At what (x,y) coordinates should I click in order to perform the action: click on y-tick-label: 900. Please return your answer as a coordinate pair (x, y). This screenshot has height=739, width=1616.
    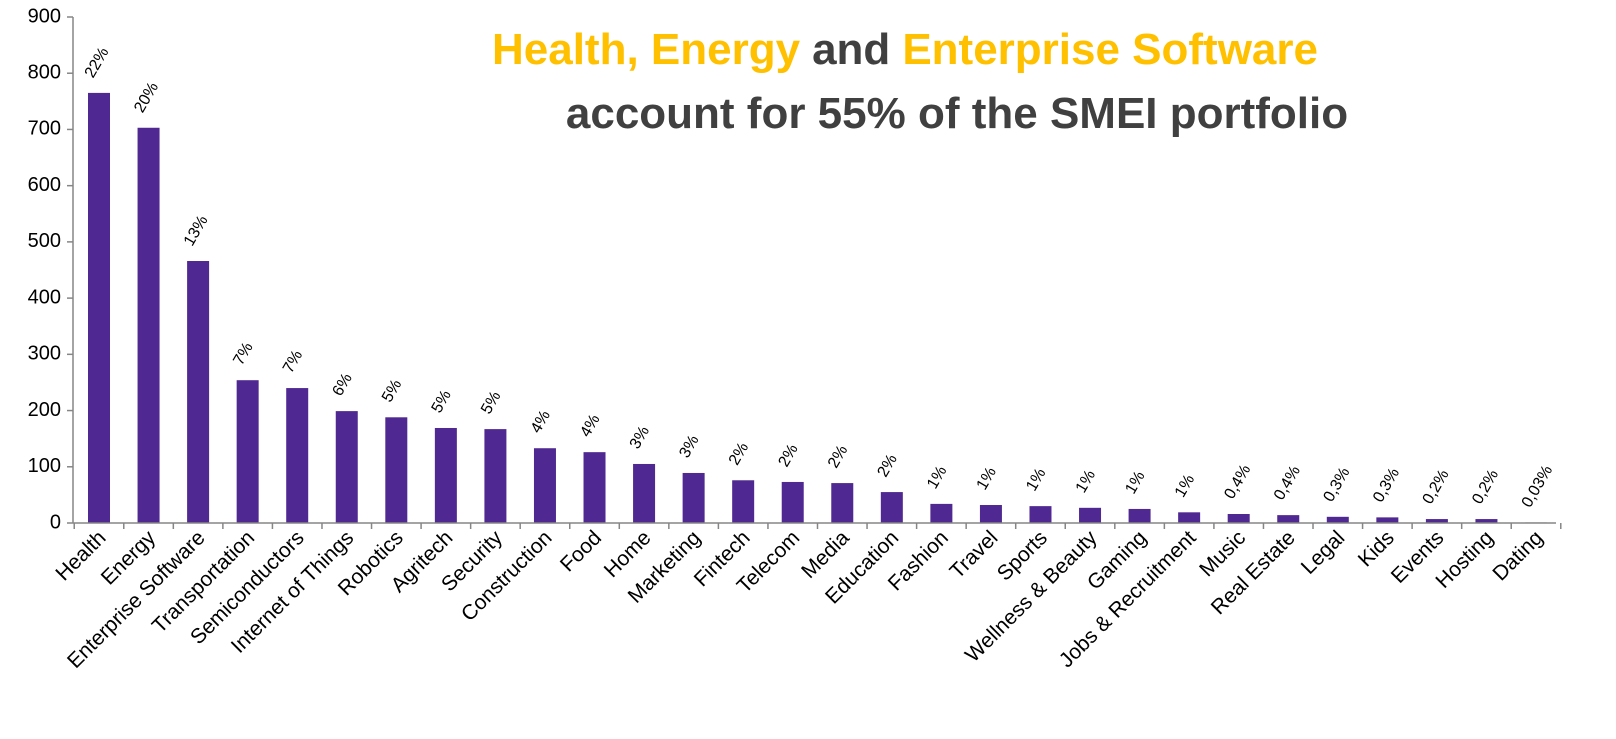
    Looking at the image, I should click on (44, 16).